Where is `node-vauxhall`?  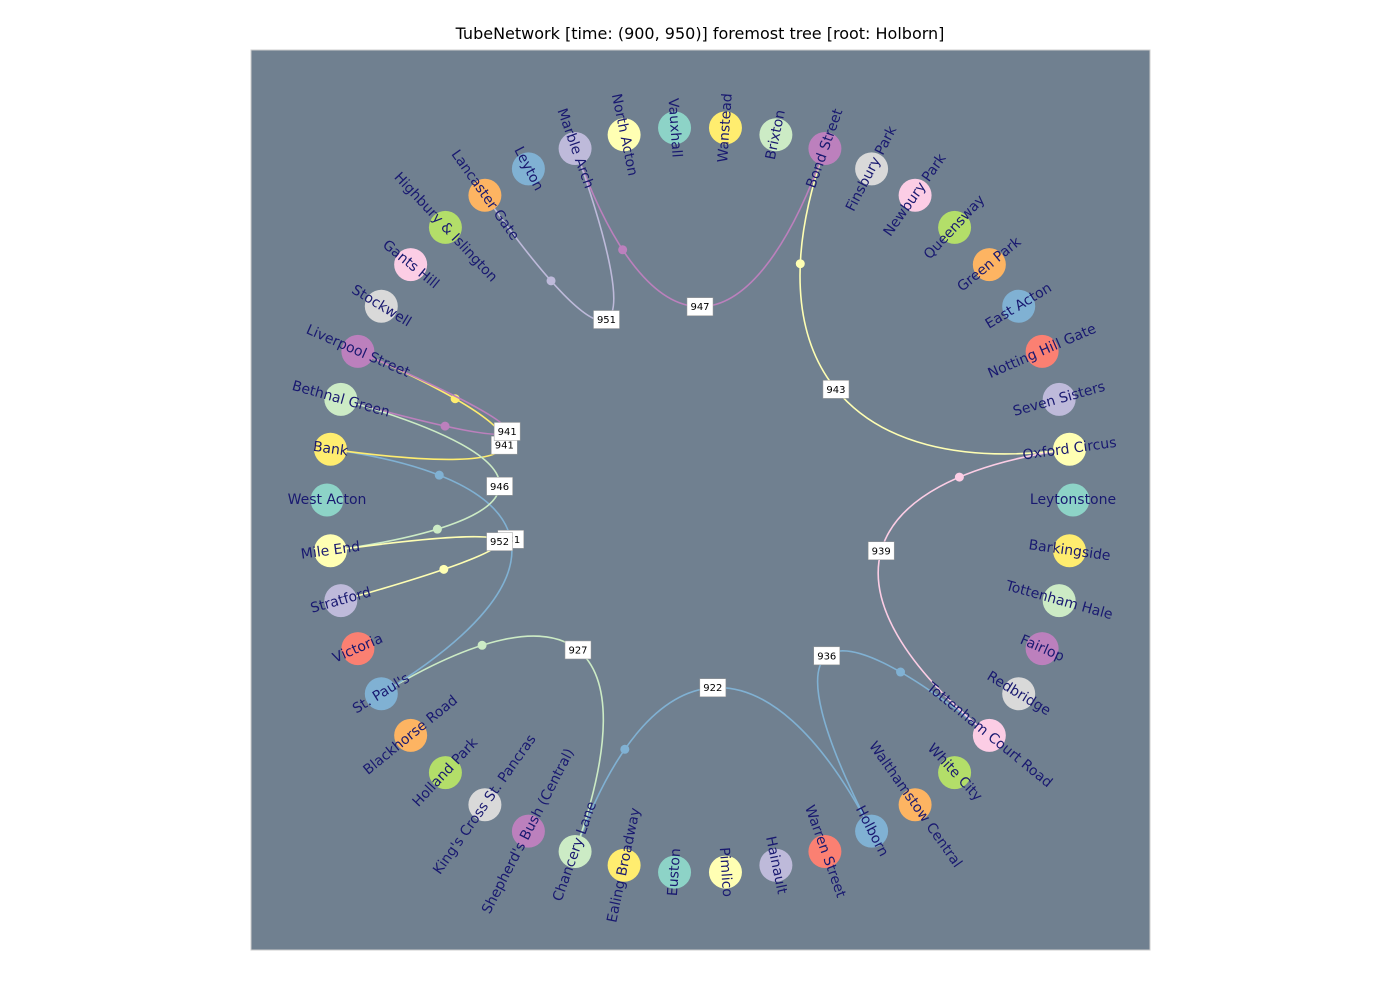
node-vauxhall is located at coordinates (675, 128).